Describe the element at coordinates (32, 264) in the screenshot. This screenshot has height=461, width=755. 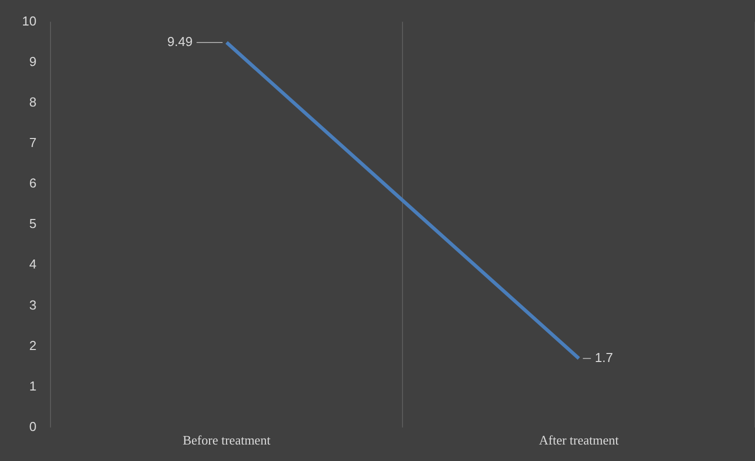
I see `y-tick-label: 4` at that location.